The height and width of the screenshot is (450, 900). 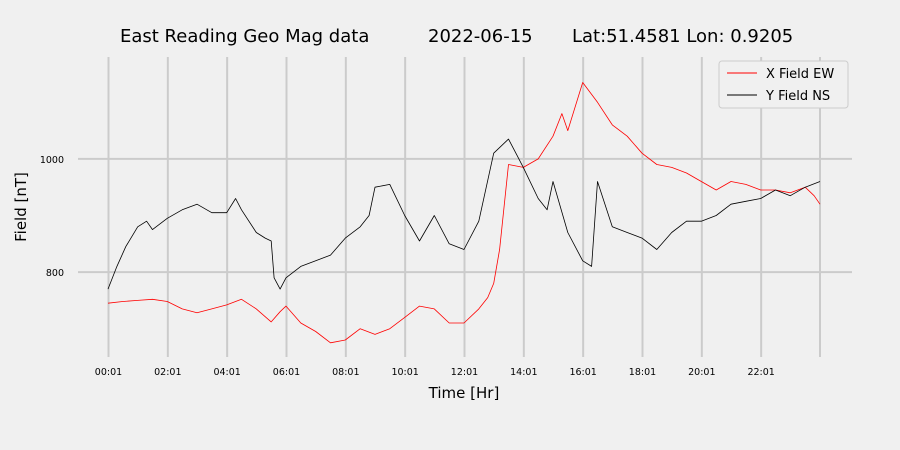 I want to click on y-tick-label-1: 1000, so click(x=52, y=160).